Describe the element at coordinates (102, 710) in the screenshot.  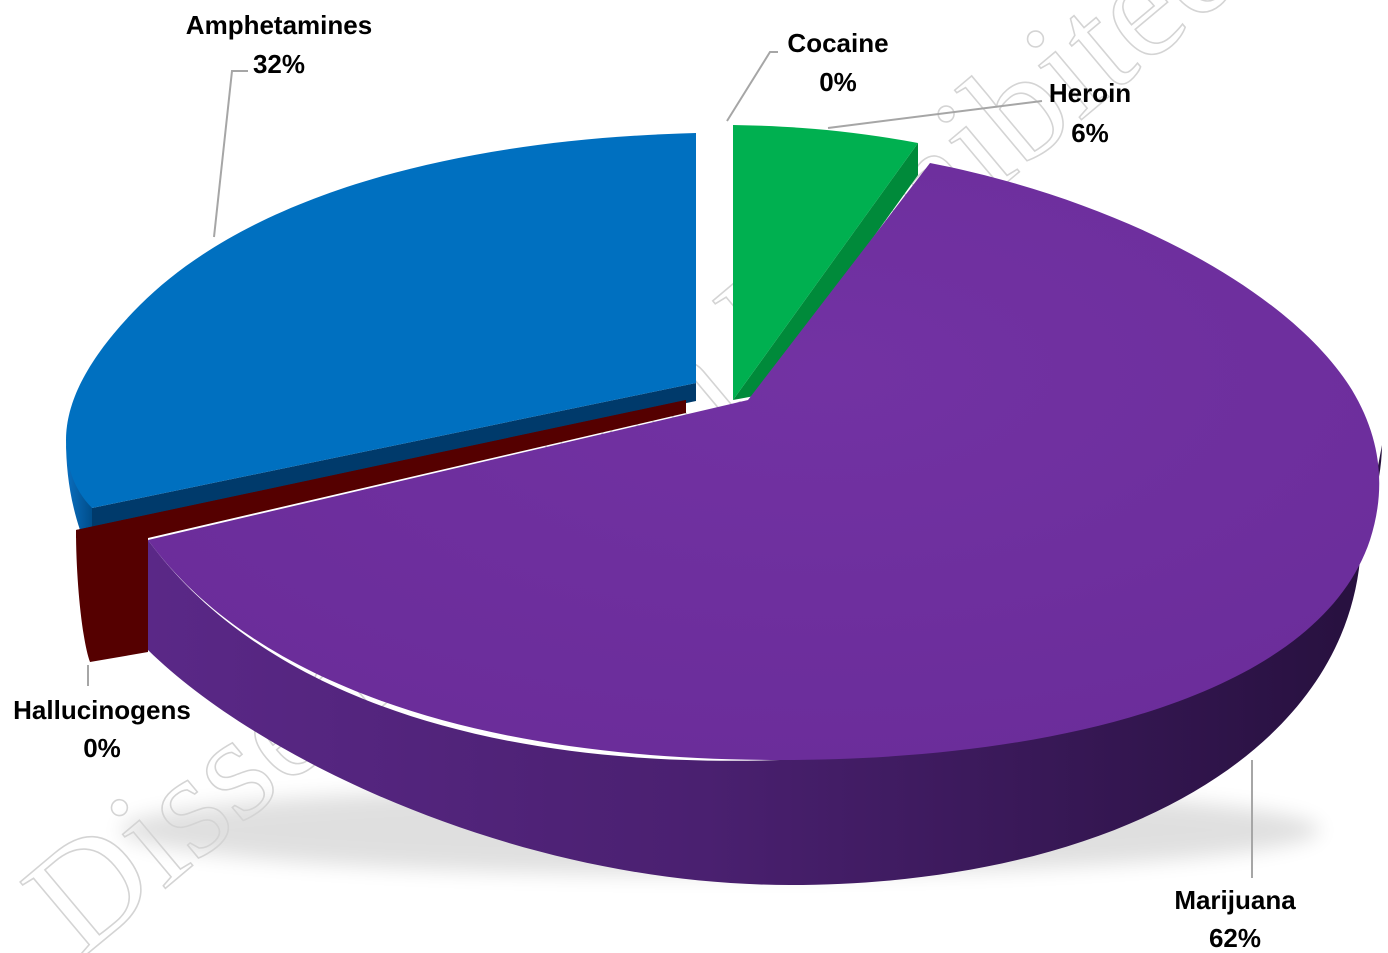
I see `label-hallucinogens-name: Hallucinogens` at that location.